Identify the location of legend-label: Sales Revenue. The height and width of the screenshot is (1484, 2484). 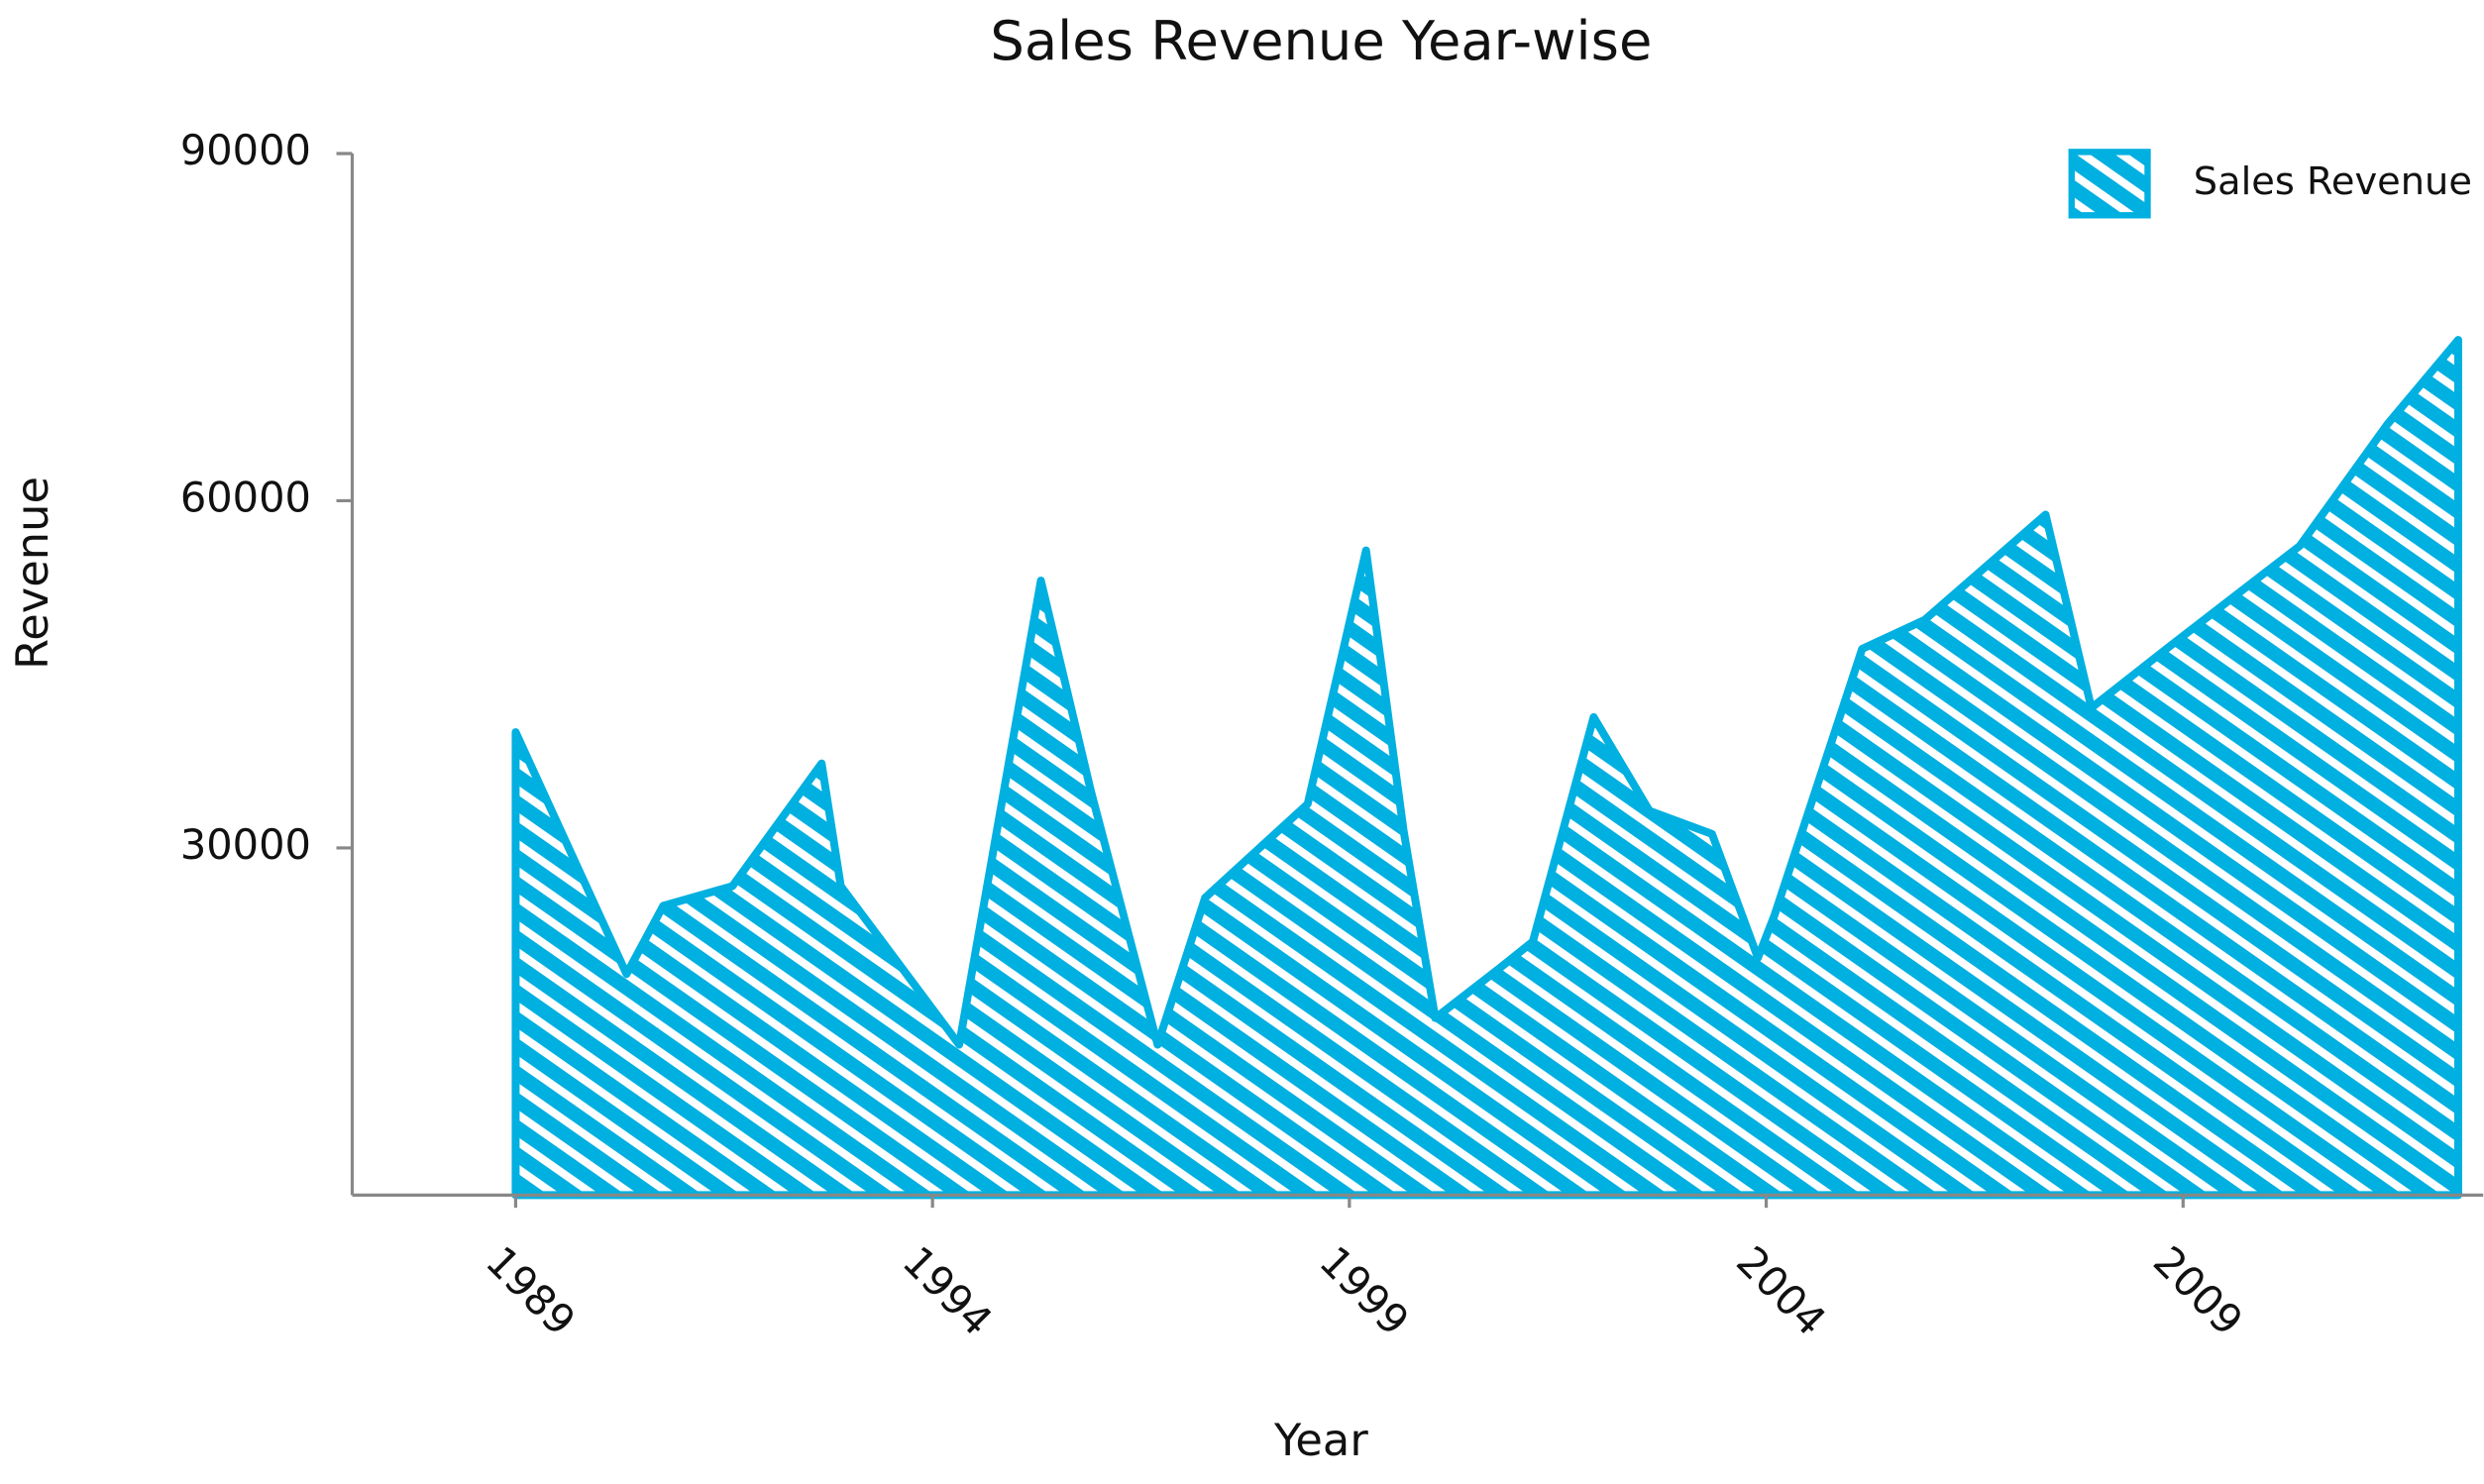
(2333, 182).